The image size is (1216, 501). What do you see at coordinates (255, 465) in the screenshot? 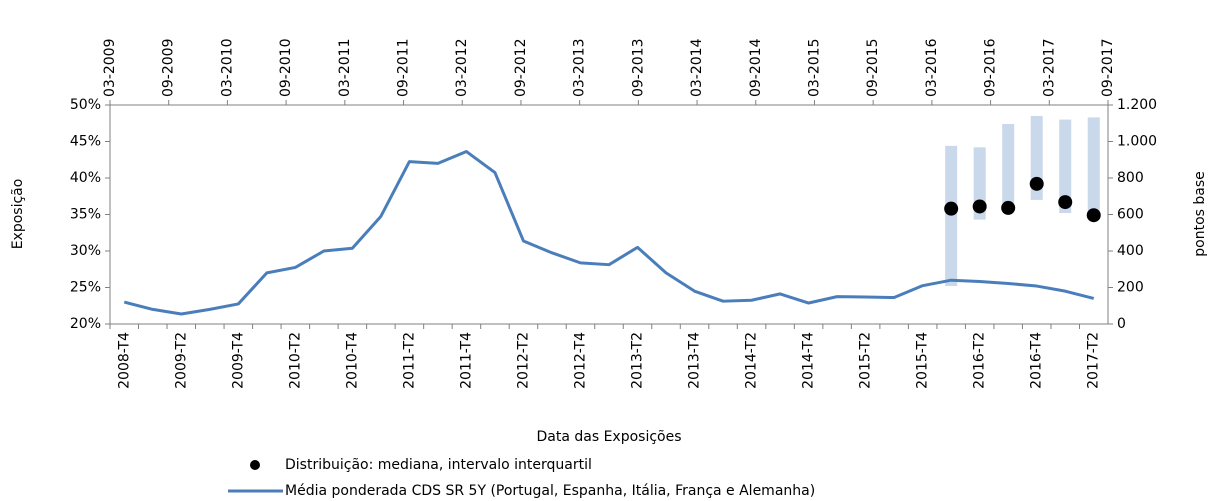
I see `legend-dot` at bounding box center [255, 465].